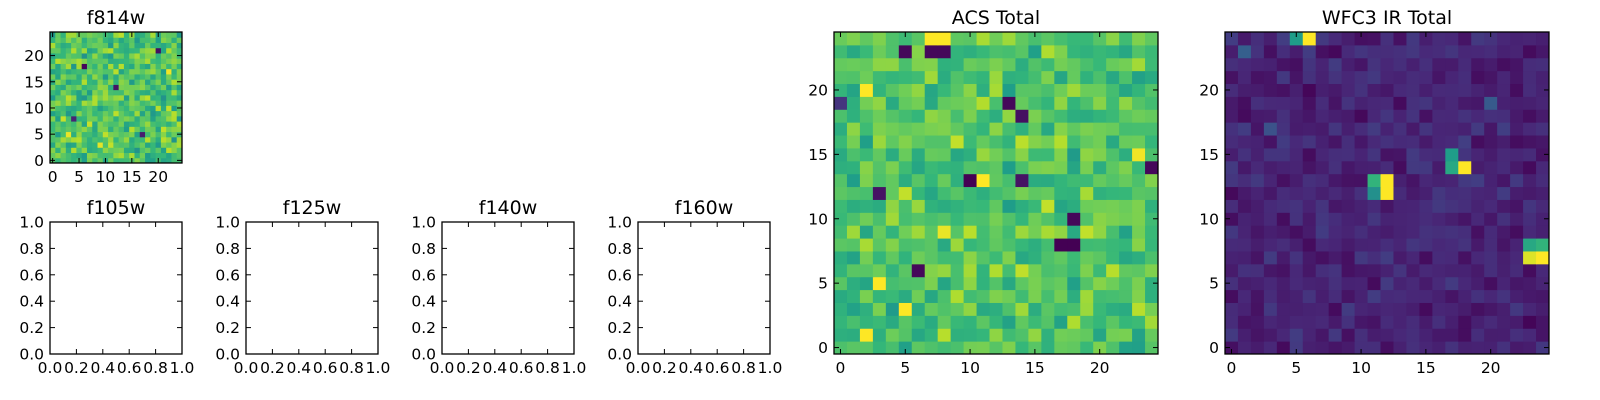 This screenshot has width=1600, height=400. Describe the element at coordinates (53, 177) in the screenshot. I see `x-tick-label: 0` at that location.